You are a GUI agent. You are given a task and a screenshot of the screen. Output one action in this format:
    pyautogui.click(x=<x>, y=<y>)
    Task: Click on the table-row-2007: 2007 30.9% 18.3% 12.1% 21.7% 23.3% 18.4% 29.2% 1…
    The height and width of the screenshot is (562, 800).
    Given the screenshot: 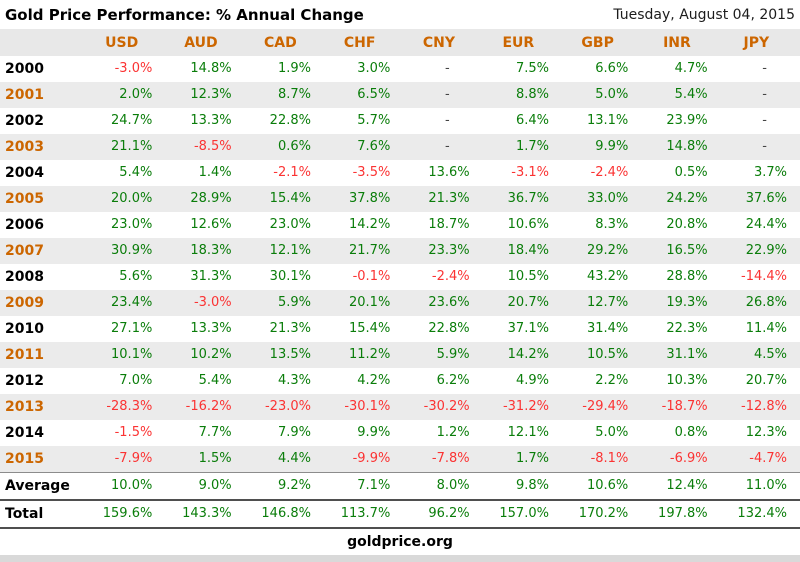 What is the action you would take?
    pyautogui.click(x=400, y=251)
    